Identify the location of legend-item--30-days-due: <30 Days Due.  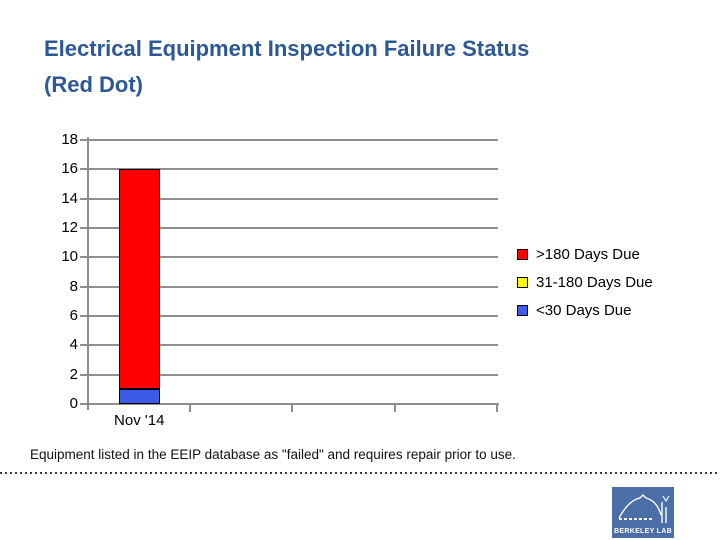
(585, 310).